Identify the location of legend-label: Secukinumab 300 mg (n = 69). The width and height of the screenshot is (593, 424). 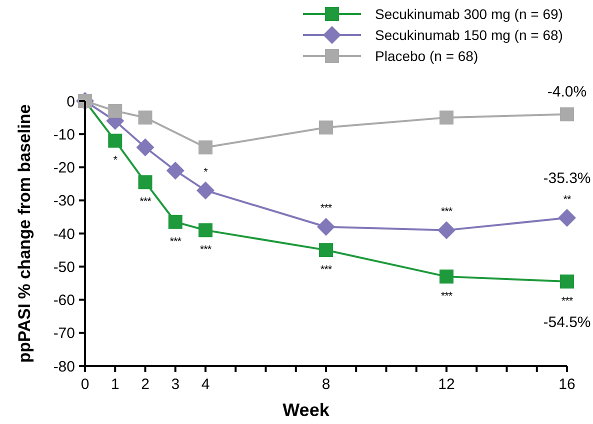
(469, 14).